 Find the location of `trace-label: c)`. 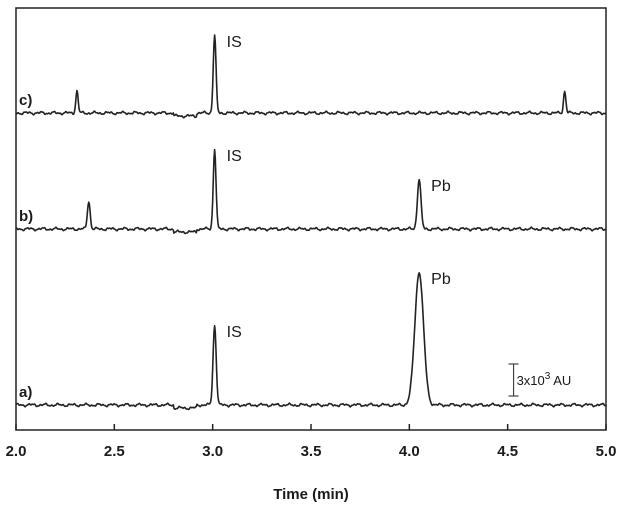

trace-label: c) is located at coordinates (25, 100).